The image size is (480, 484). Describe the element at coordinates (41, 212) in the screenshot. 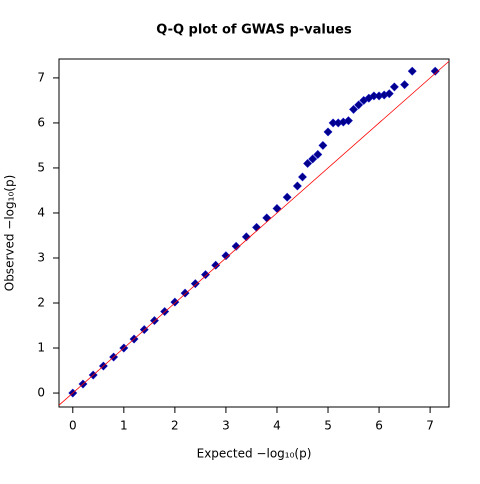

I see `y-tick-label: 4` at that location.